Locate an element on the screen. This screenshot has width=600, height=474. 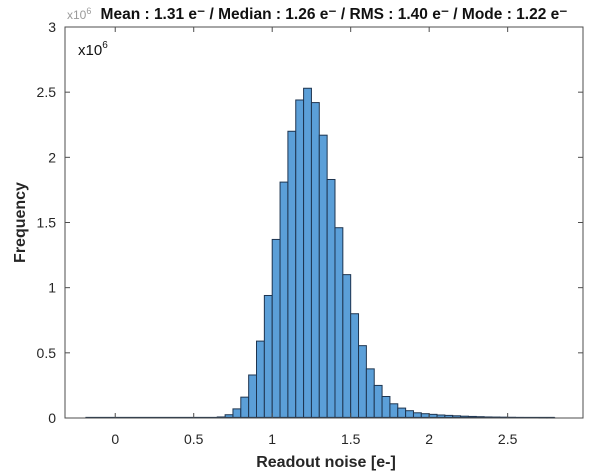
y-exponent-ghost-label: x106 is located at coordinates (79, 14).